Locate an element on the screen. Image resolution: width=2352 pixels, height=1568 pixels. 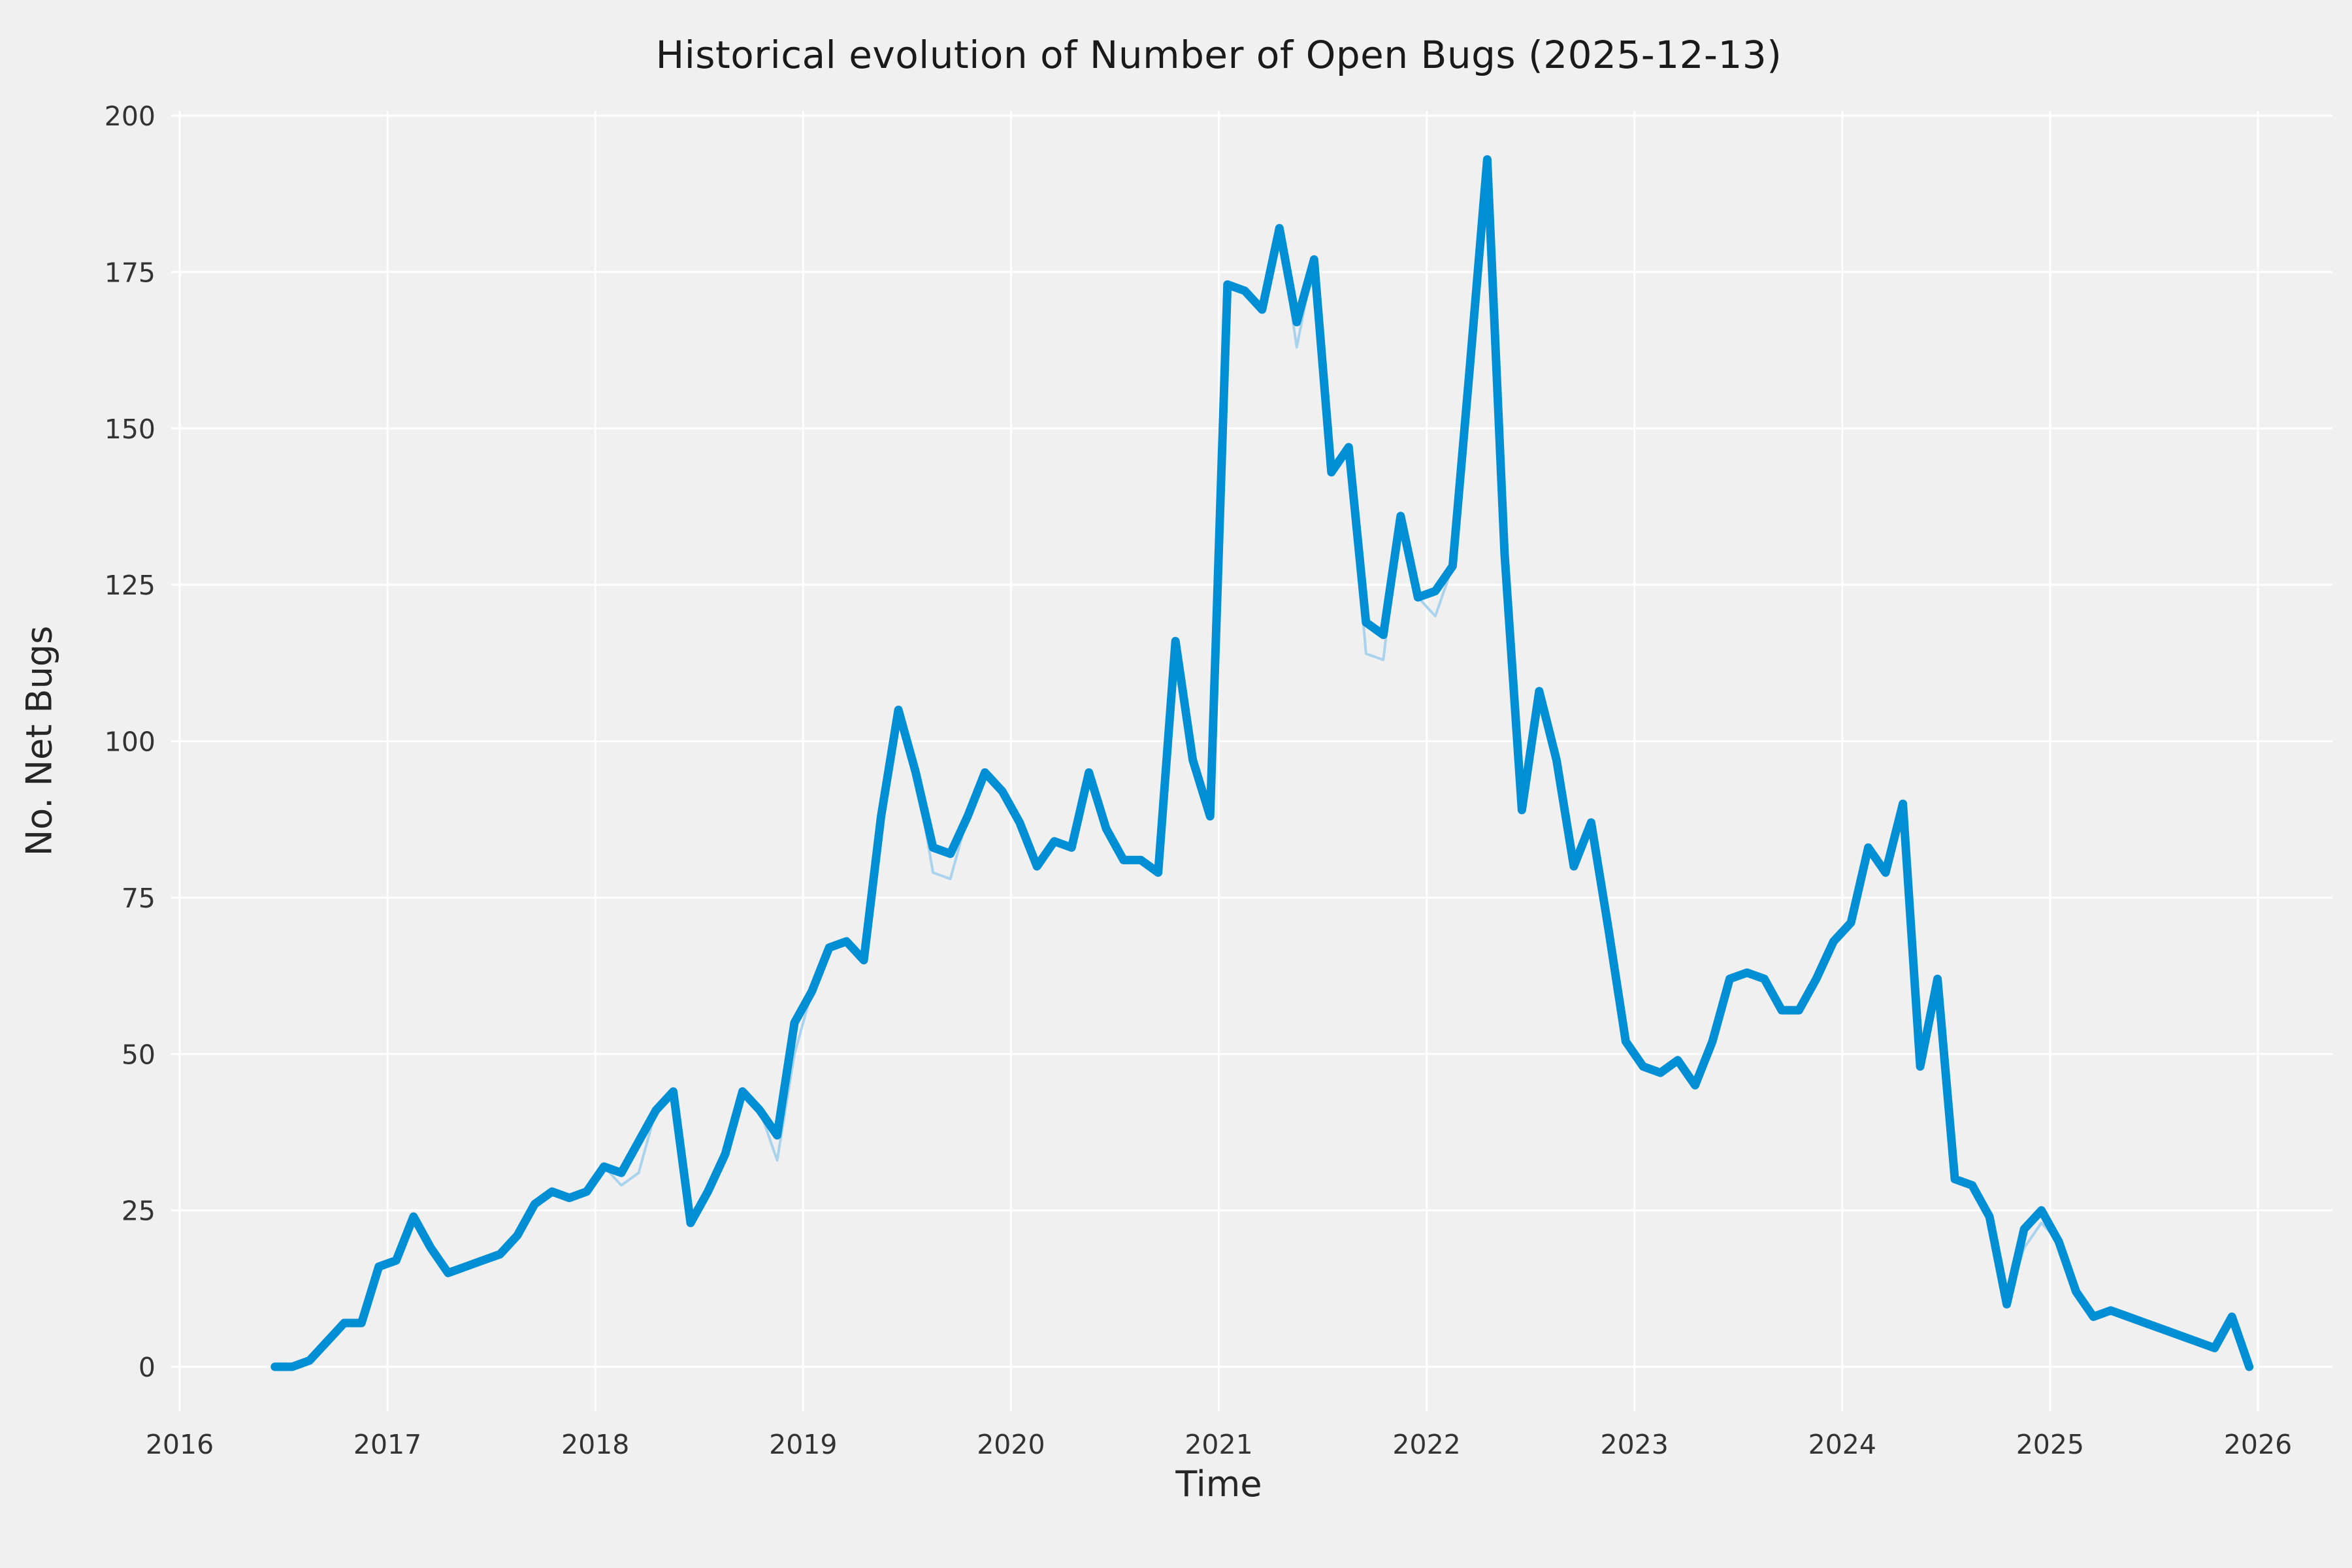
x-axis-label: Time is located at coordinates (1218, 1484).